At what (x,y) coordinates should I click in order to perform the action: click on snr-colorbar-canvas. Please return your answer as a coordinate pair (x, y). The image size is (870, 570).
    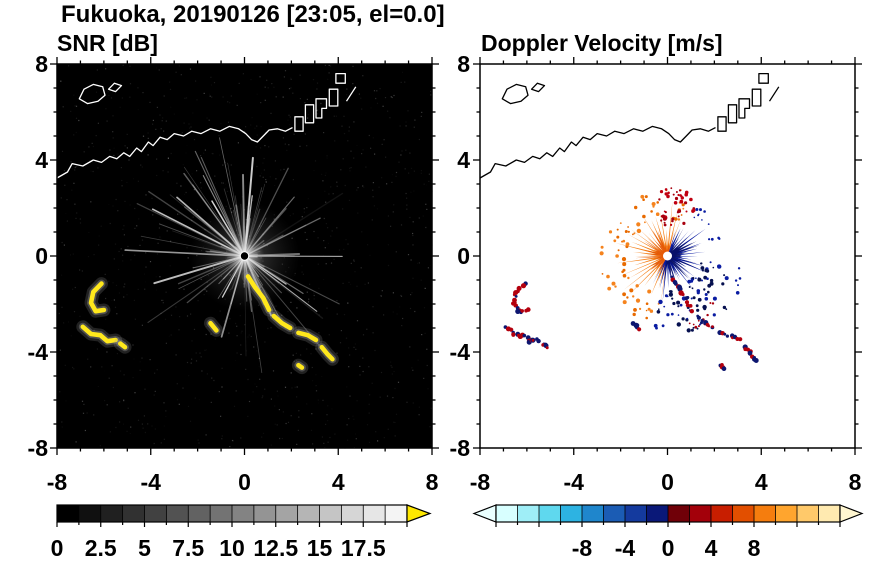
    Looking at the image, I should click on (244, 515).